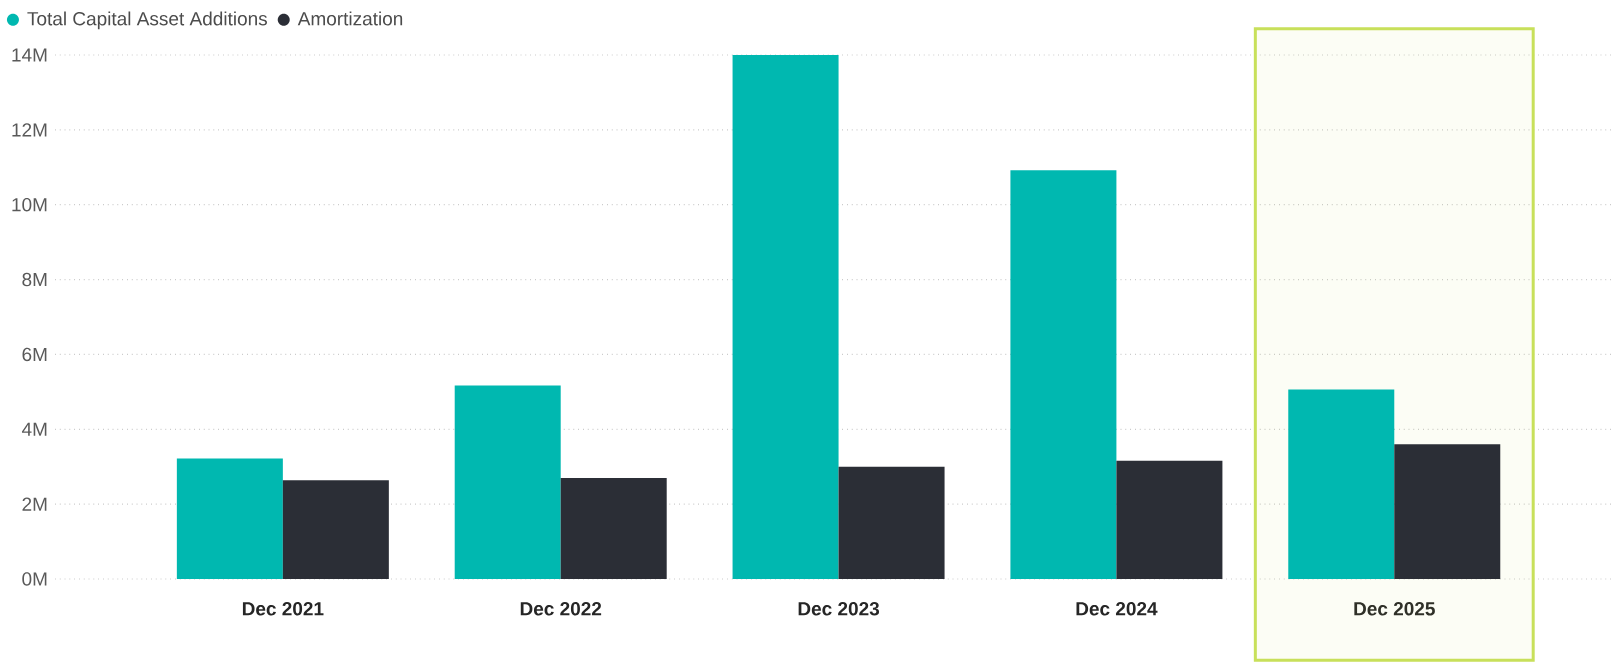 This screenshot has width=1618, height=663. I want to click on x-tick-label: Dec 2023, so click(839, 609).